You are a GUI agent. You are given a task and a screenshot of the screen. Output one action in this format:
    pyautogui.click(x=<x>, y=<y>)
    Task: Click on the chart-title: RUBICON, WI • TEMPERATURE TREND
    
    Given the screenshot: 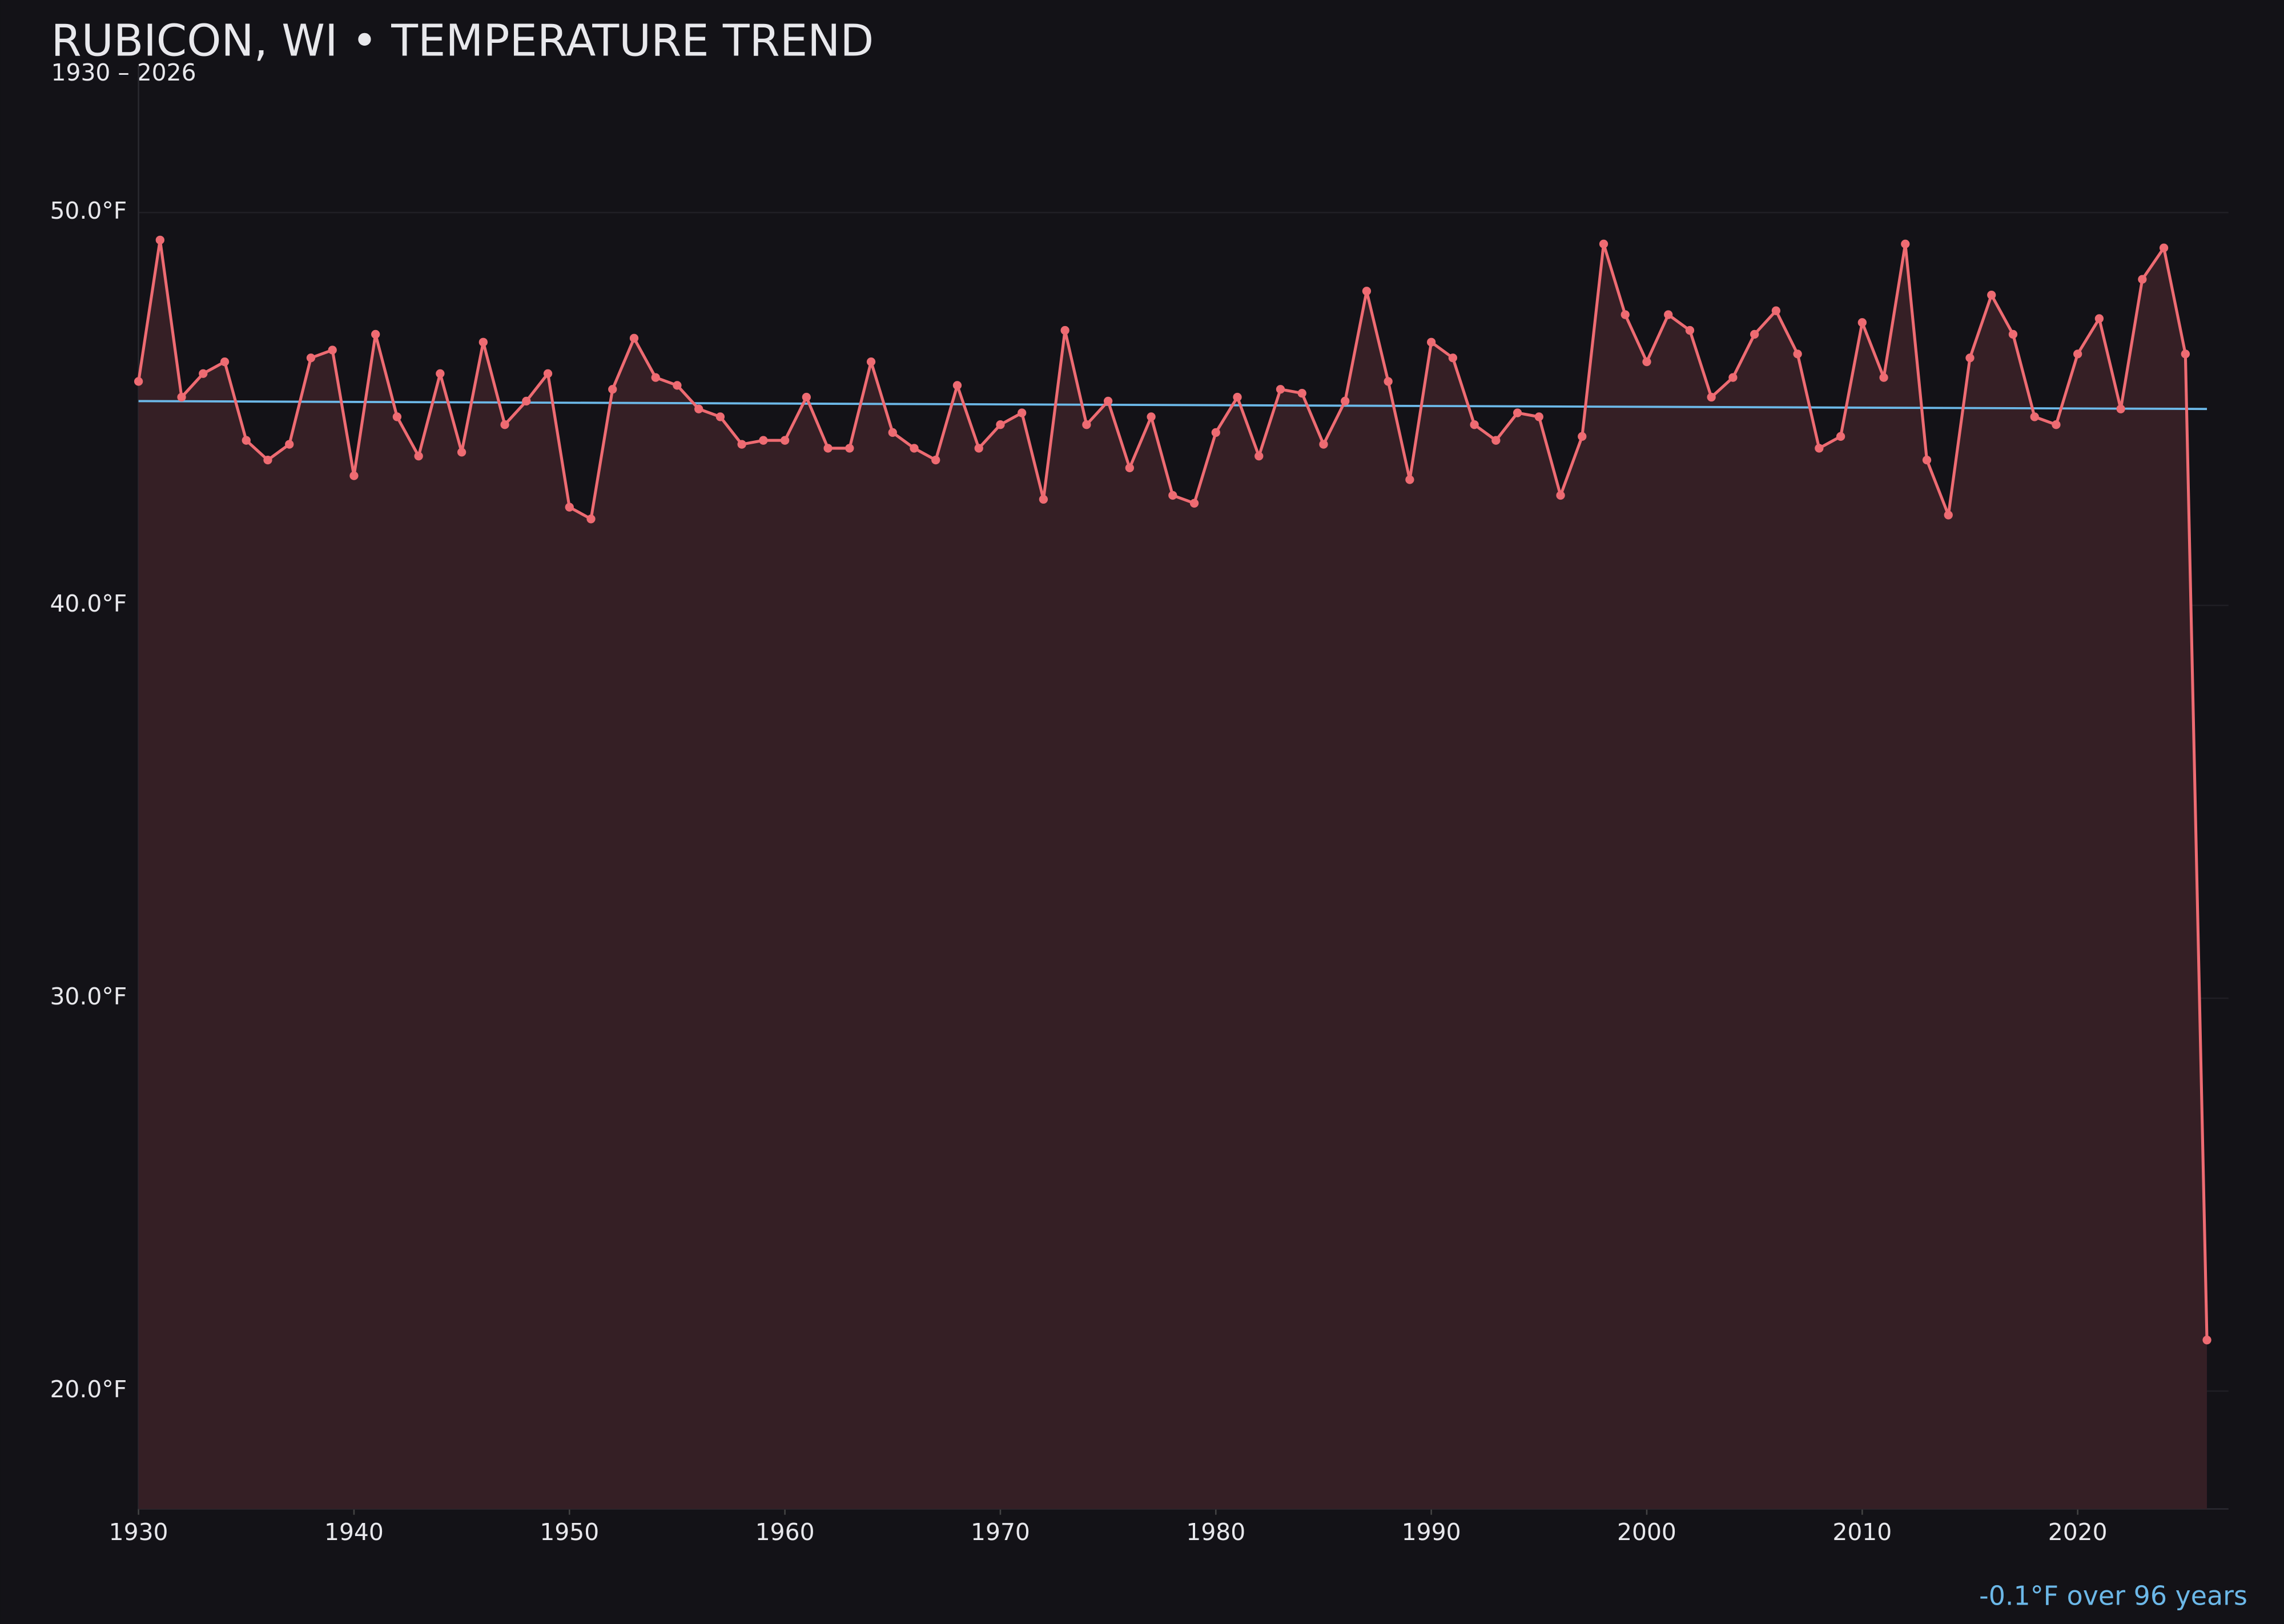 What is the action you would take?
    pyautogui.click(x=462, y=41)
    